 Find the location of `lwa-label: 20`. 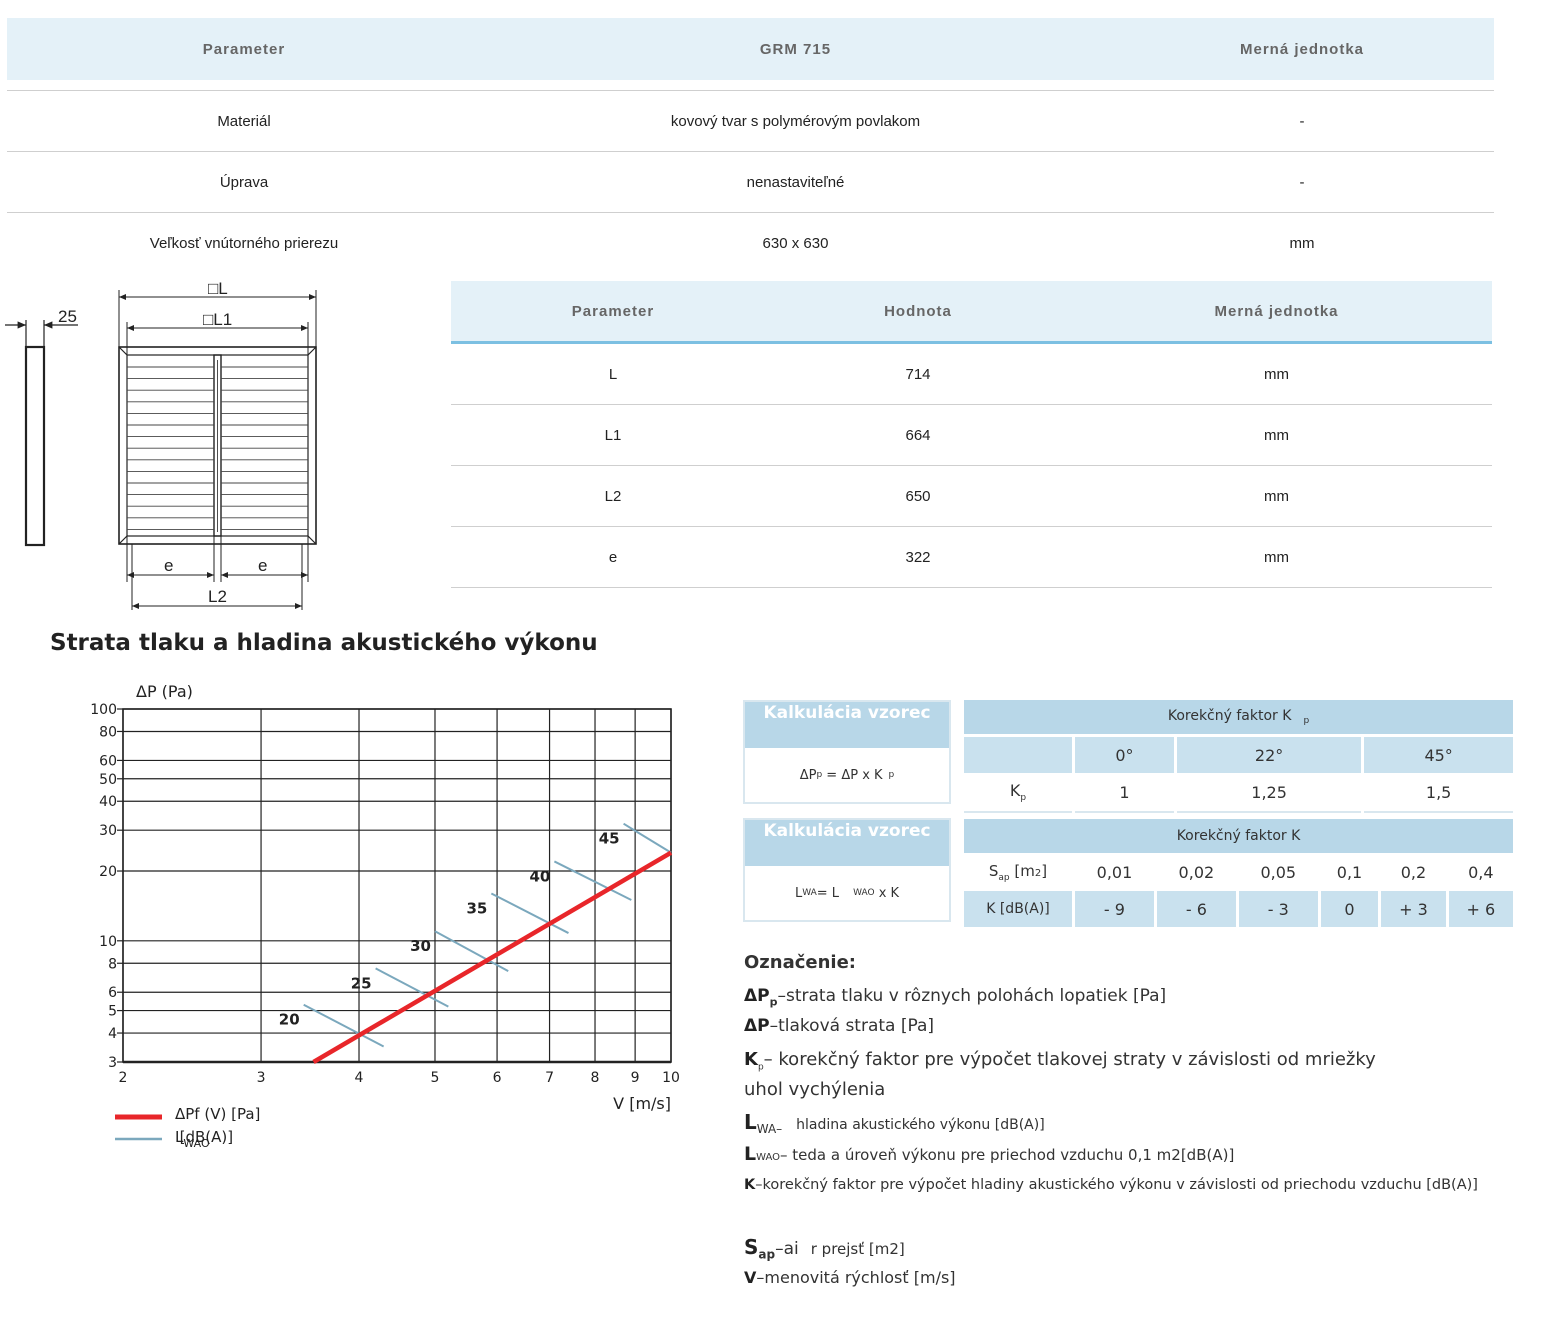

lwa-label: 20 is located at coordinates (289, 1020).